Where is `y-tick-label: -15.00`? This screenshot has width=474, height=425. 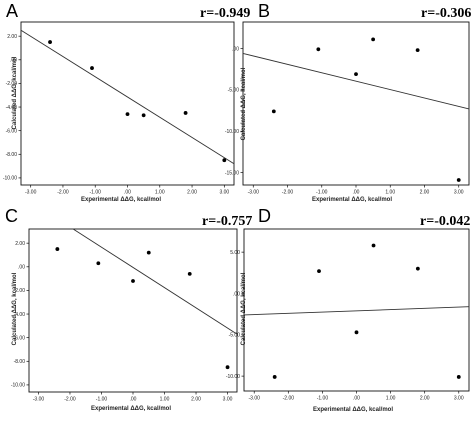 y-tick-label: -15.00 is located at coordinates (232, 173).